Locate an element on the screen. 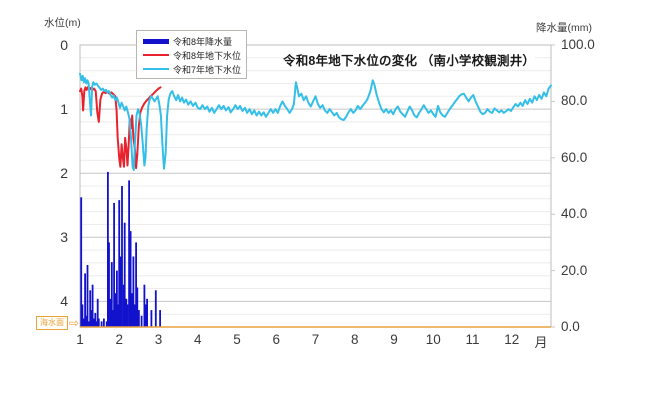 This screenshot has height=402, width=650. y-right-tick: 80.0 is located at coordinates (574, 101).